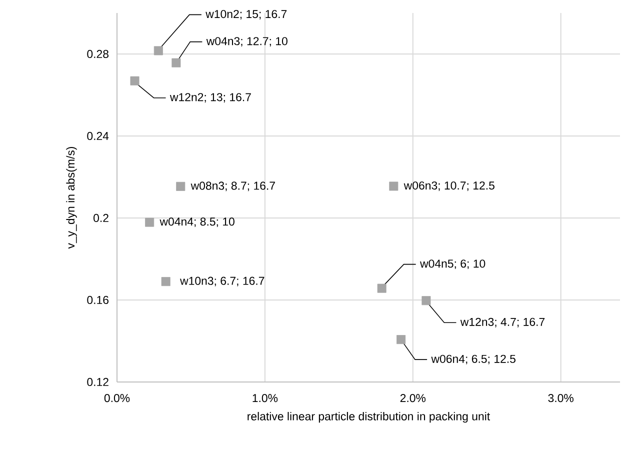 Image resolution: width=638 pixels, height=457 pixels. Describe the element at coordinates (246, 15) in the screenshot. I see `annotation: w10n2; 15; 16.7` at that location.